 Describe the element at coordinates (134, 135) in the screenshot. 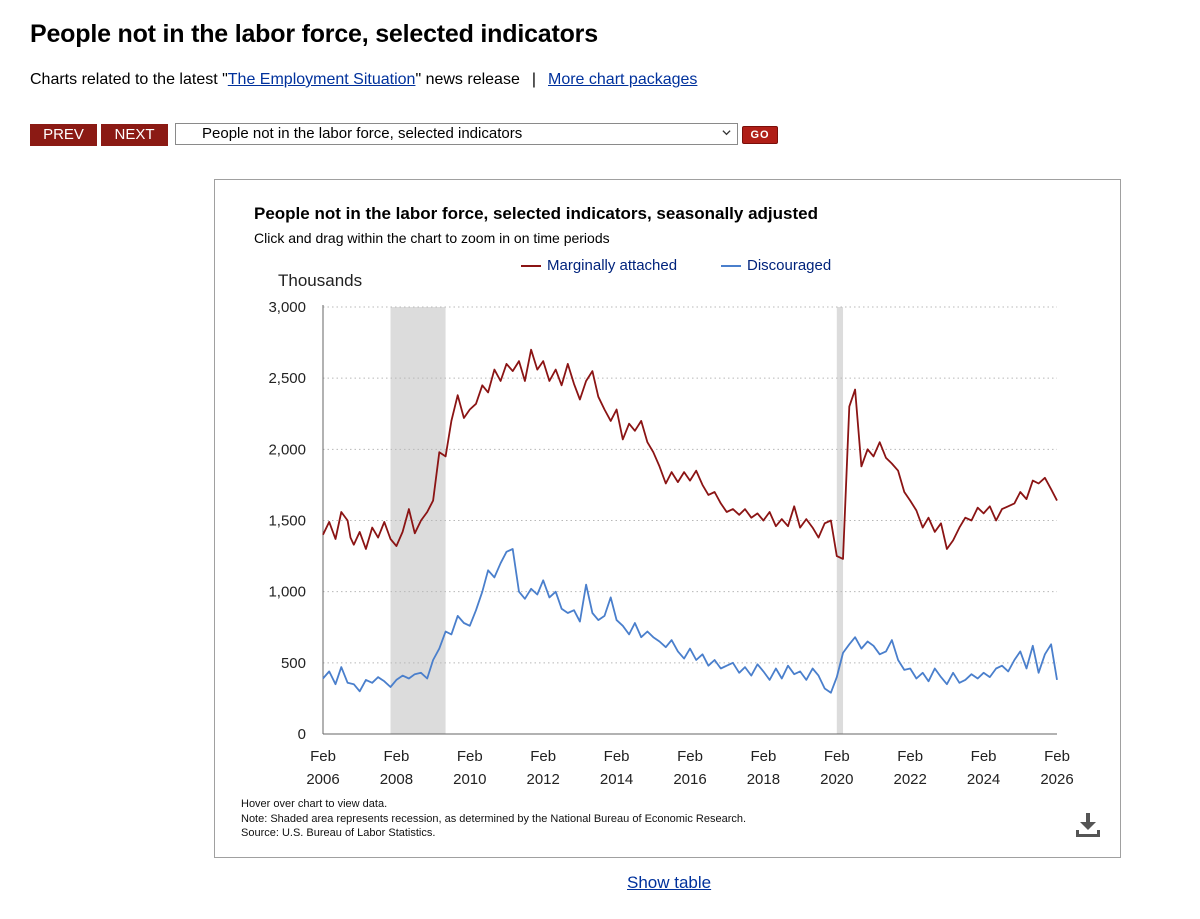

I see `next-button: NEXT` at that location.